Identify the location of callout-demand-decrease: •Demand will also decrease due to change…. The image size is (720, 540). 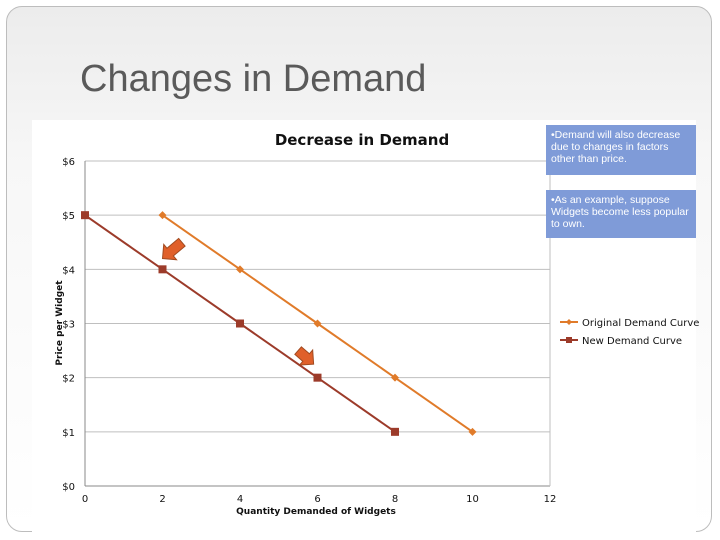
(621, 150).